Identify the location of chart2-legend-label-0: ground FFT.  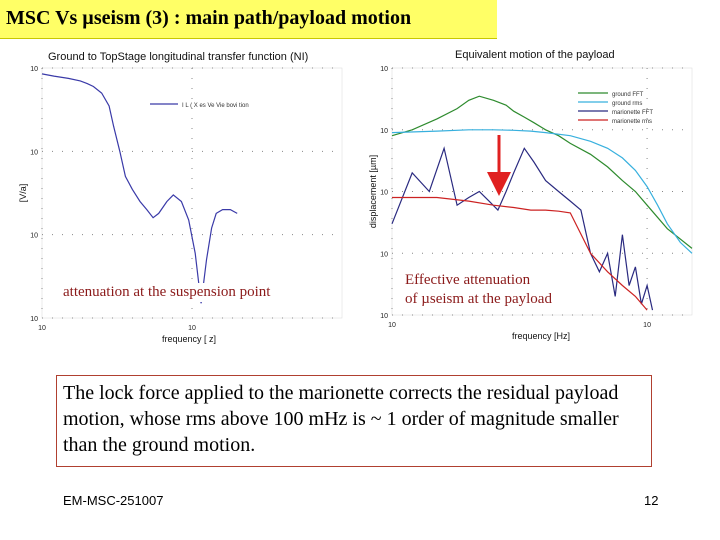
(628, 95).